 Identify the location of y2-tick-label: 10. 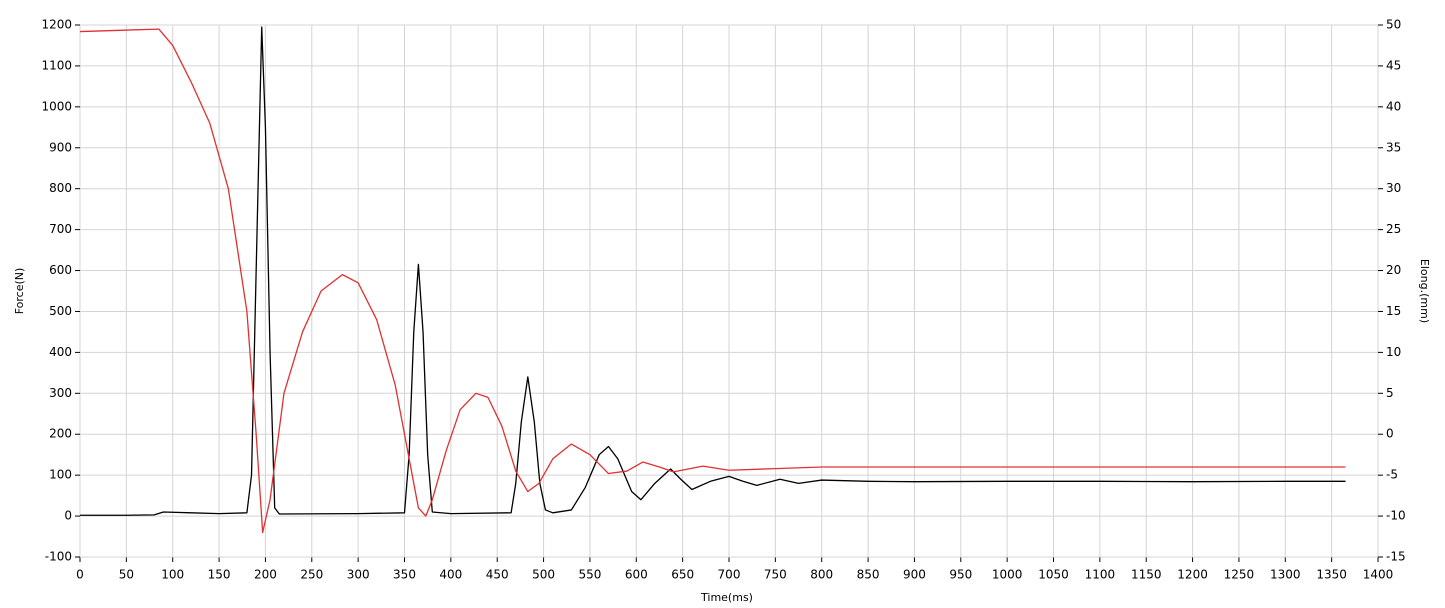
(1393, 352).